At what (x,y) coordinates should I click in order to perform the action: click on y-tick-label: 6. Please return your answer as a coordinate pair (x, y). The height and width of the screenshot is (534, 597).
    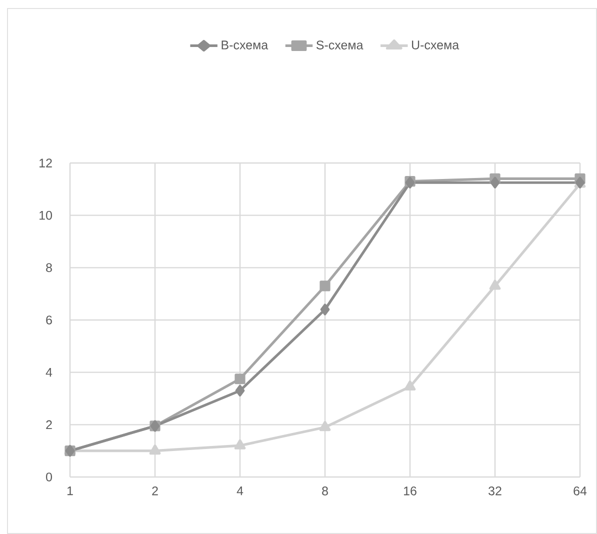
    Looking at the image, I should click on (49, 320).